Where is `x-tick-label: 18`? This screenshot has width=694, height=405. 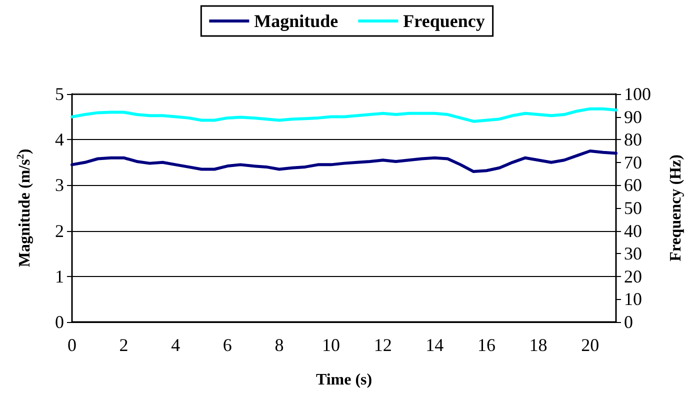 x-tick-label: 18 is located at coordinates (538, 345).